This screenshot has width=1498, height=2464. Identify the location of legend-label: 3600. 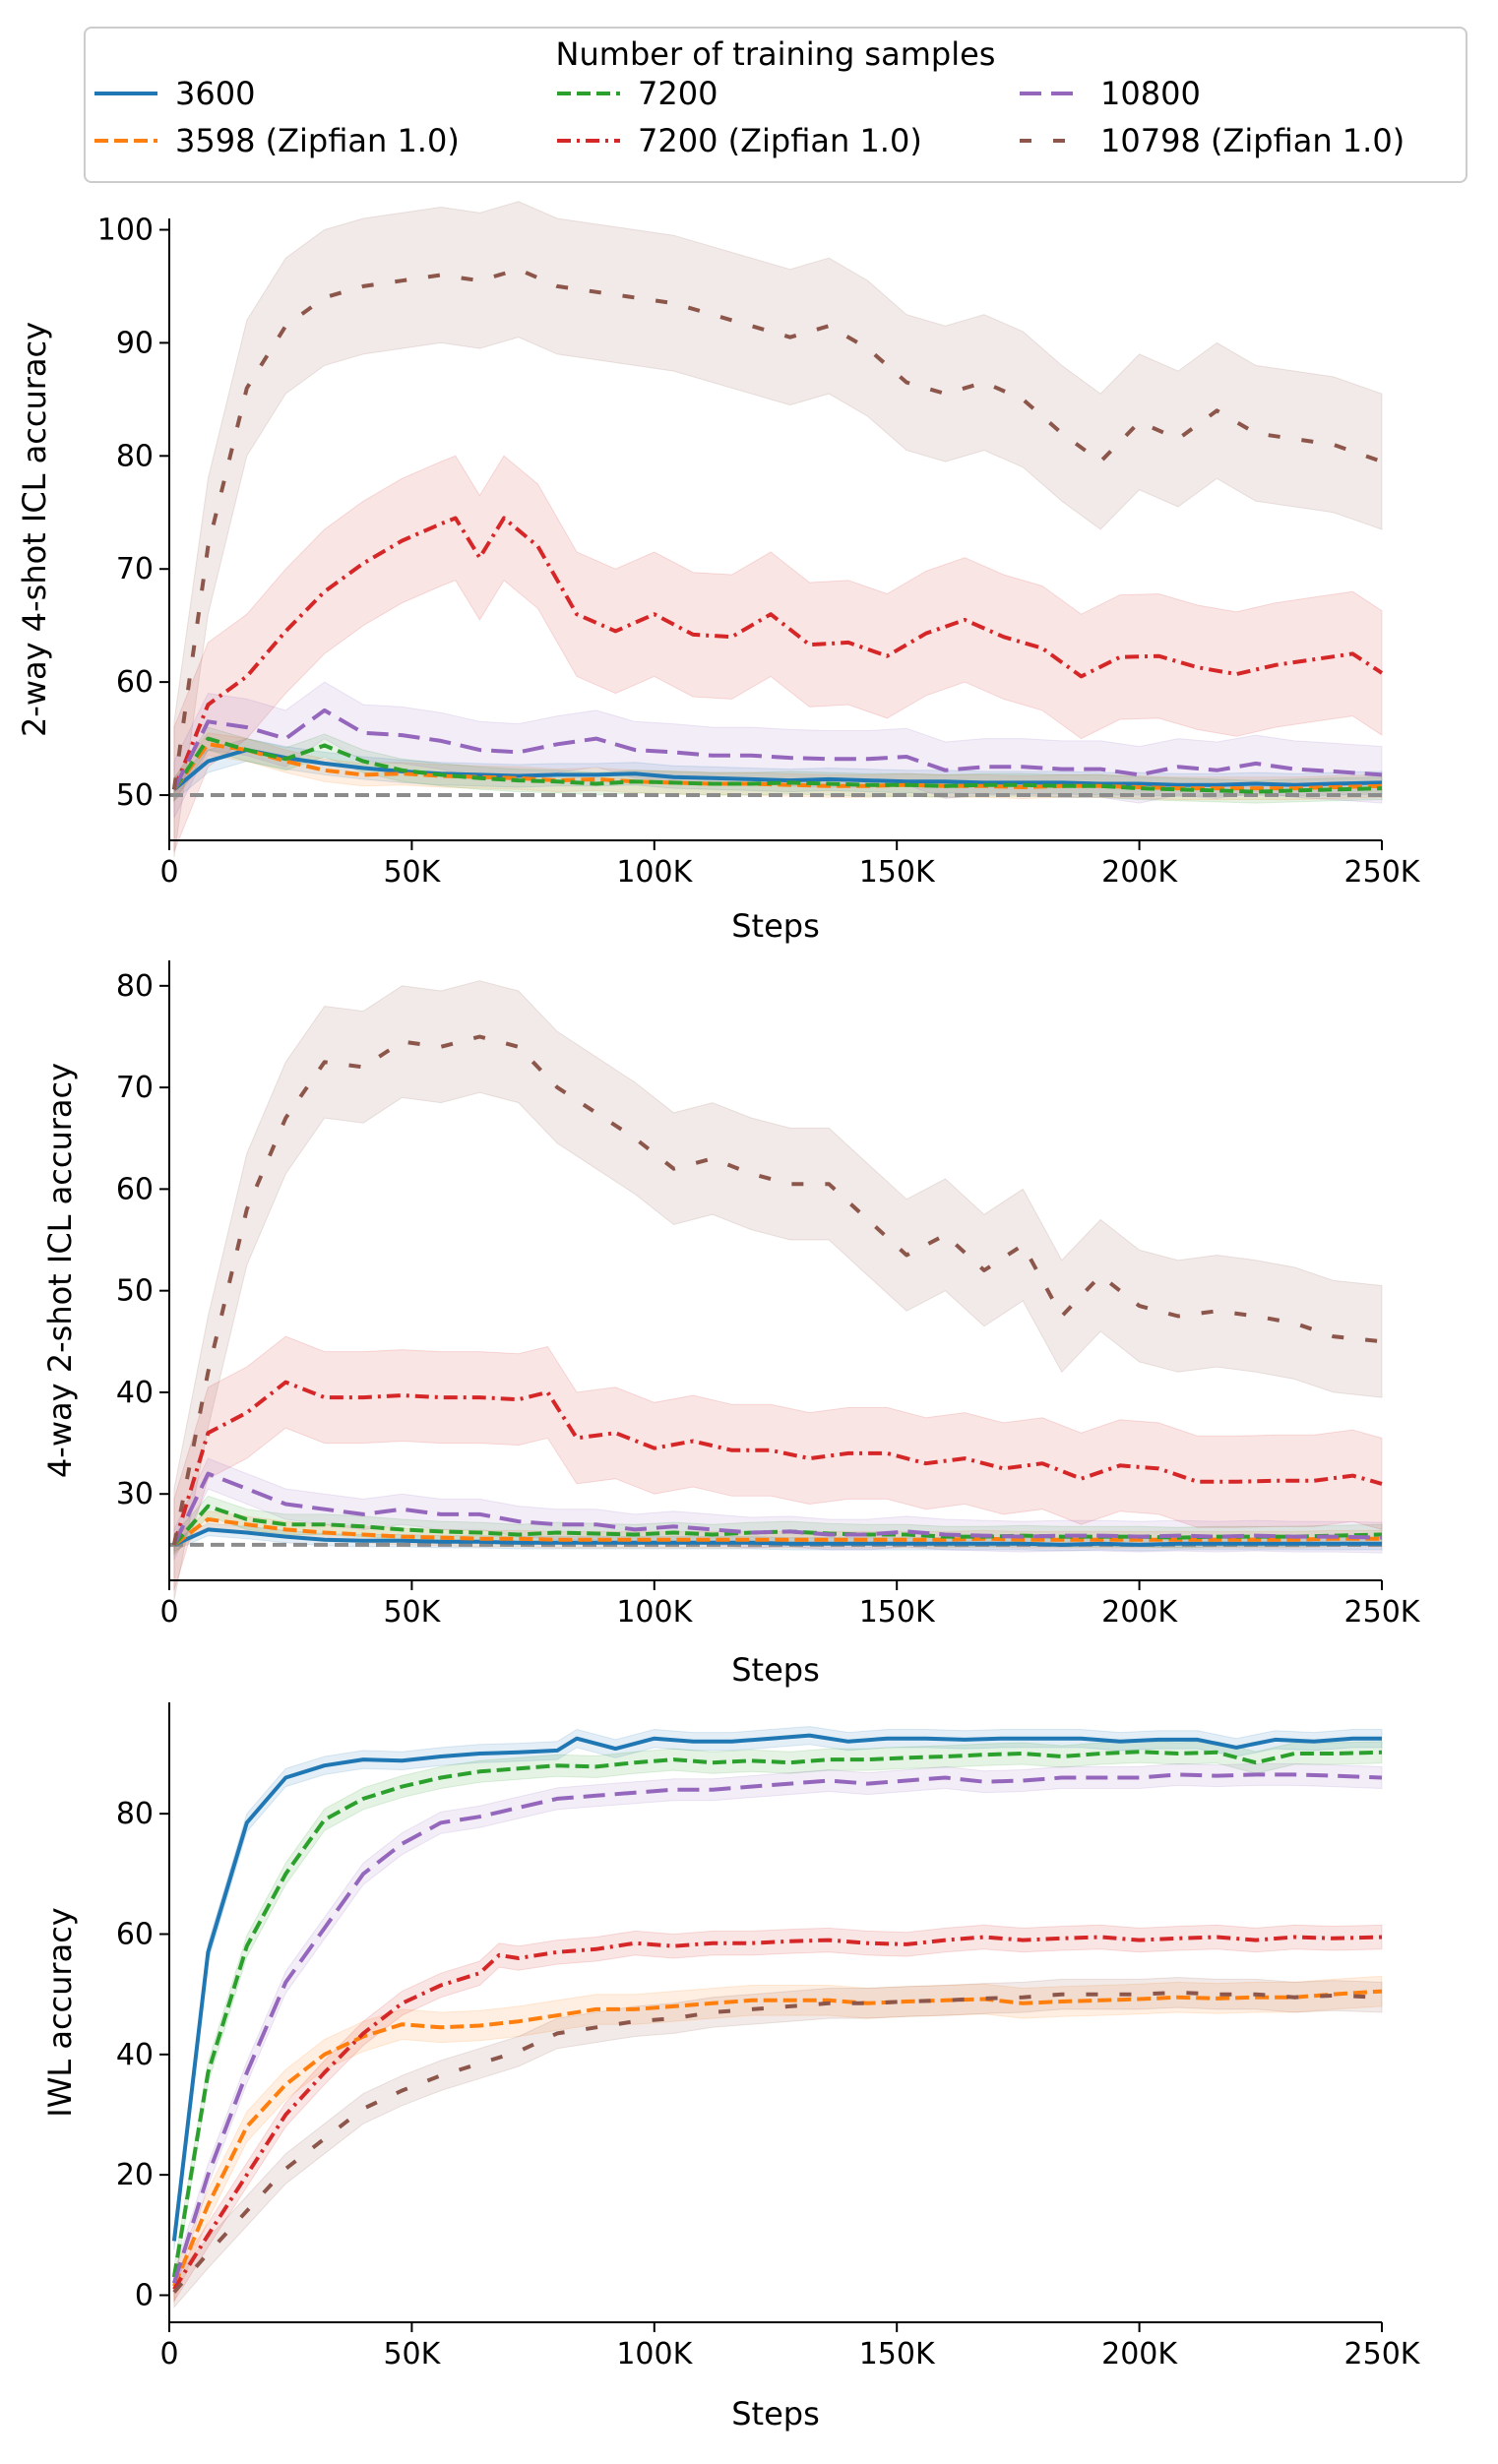
(215, 93).